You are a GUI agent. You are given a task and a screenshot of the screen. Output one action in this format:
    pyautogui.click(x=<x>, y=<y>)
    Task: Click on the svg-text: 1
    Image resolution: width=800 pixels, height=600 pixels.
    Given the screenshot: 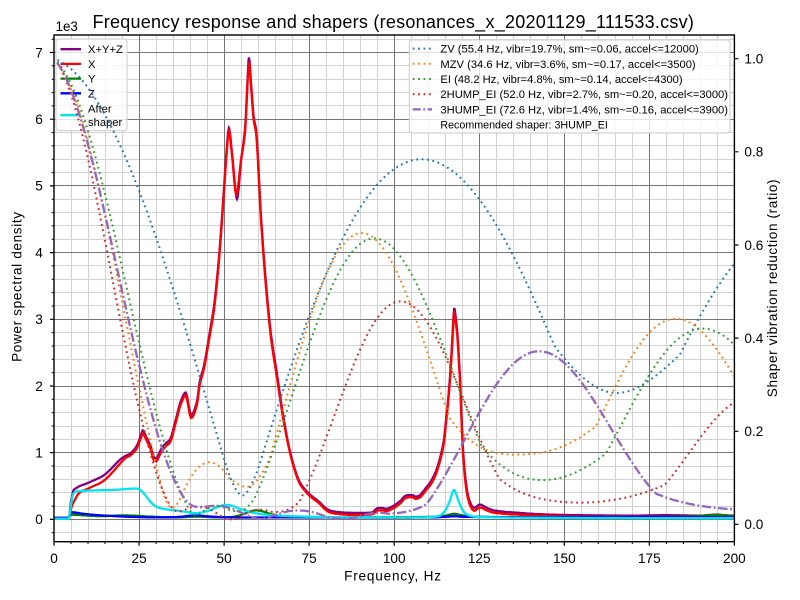 What is the action you would take?
    pyautogui.click(x=39, y=453)
    